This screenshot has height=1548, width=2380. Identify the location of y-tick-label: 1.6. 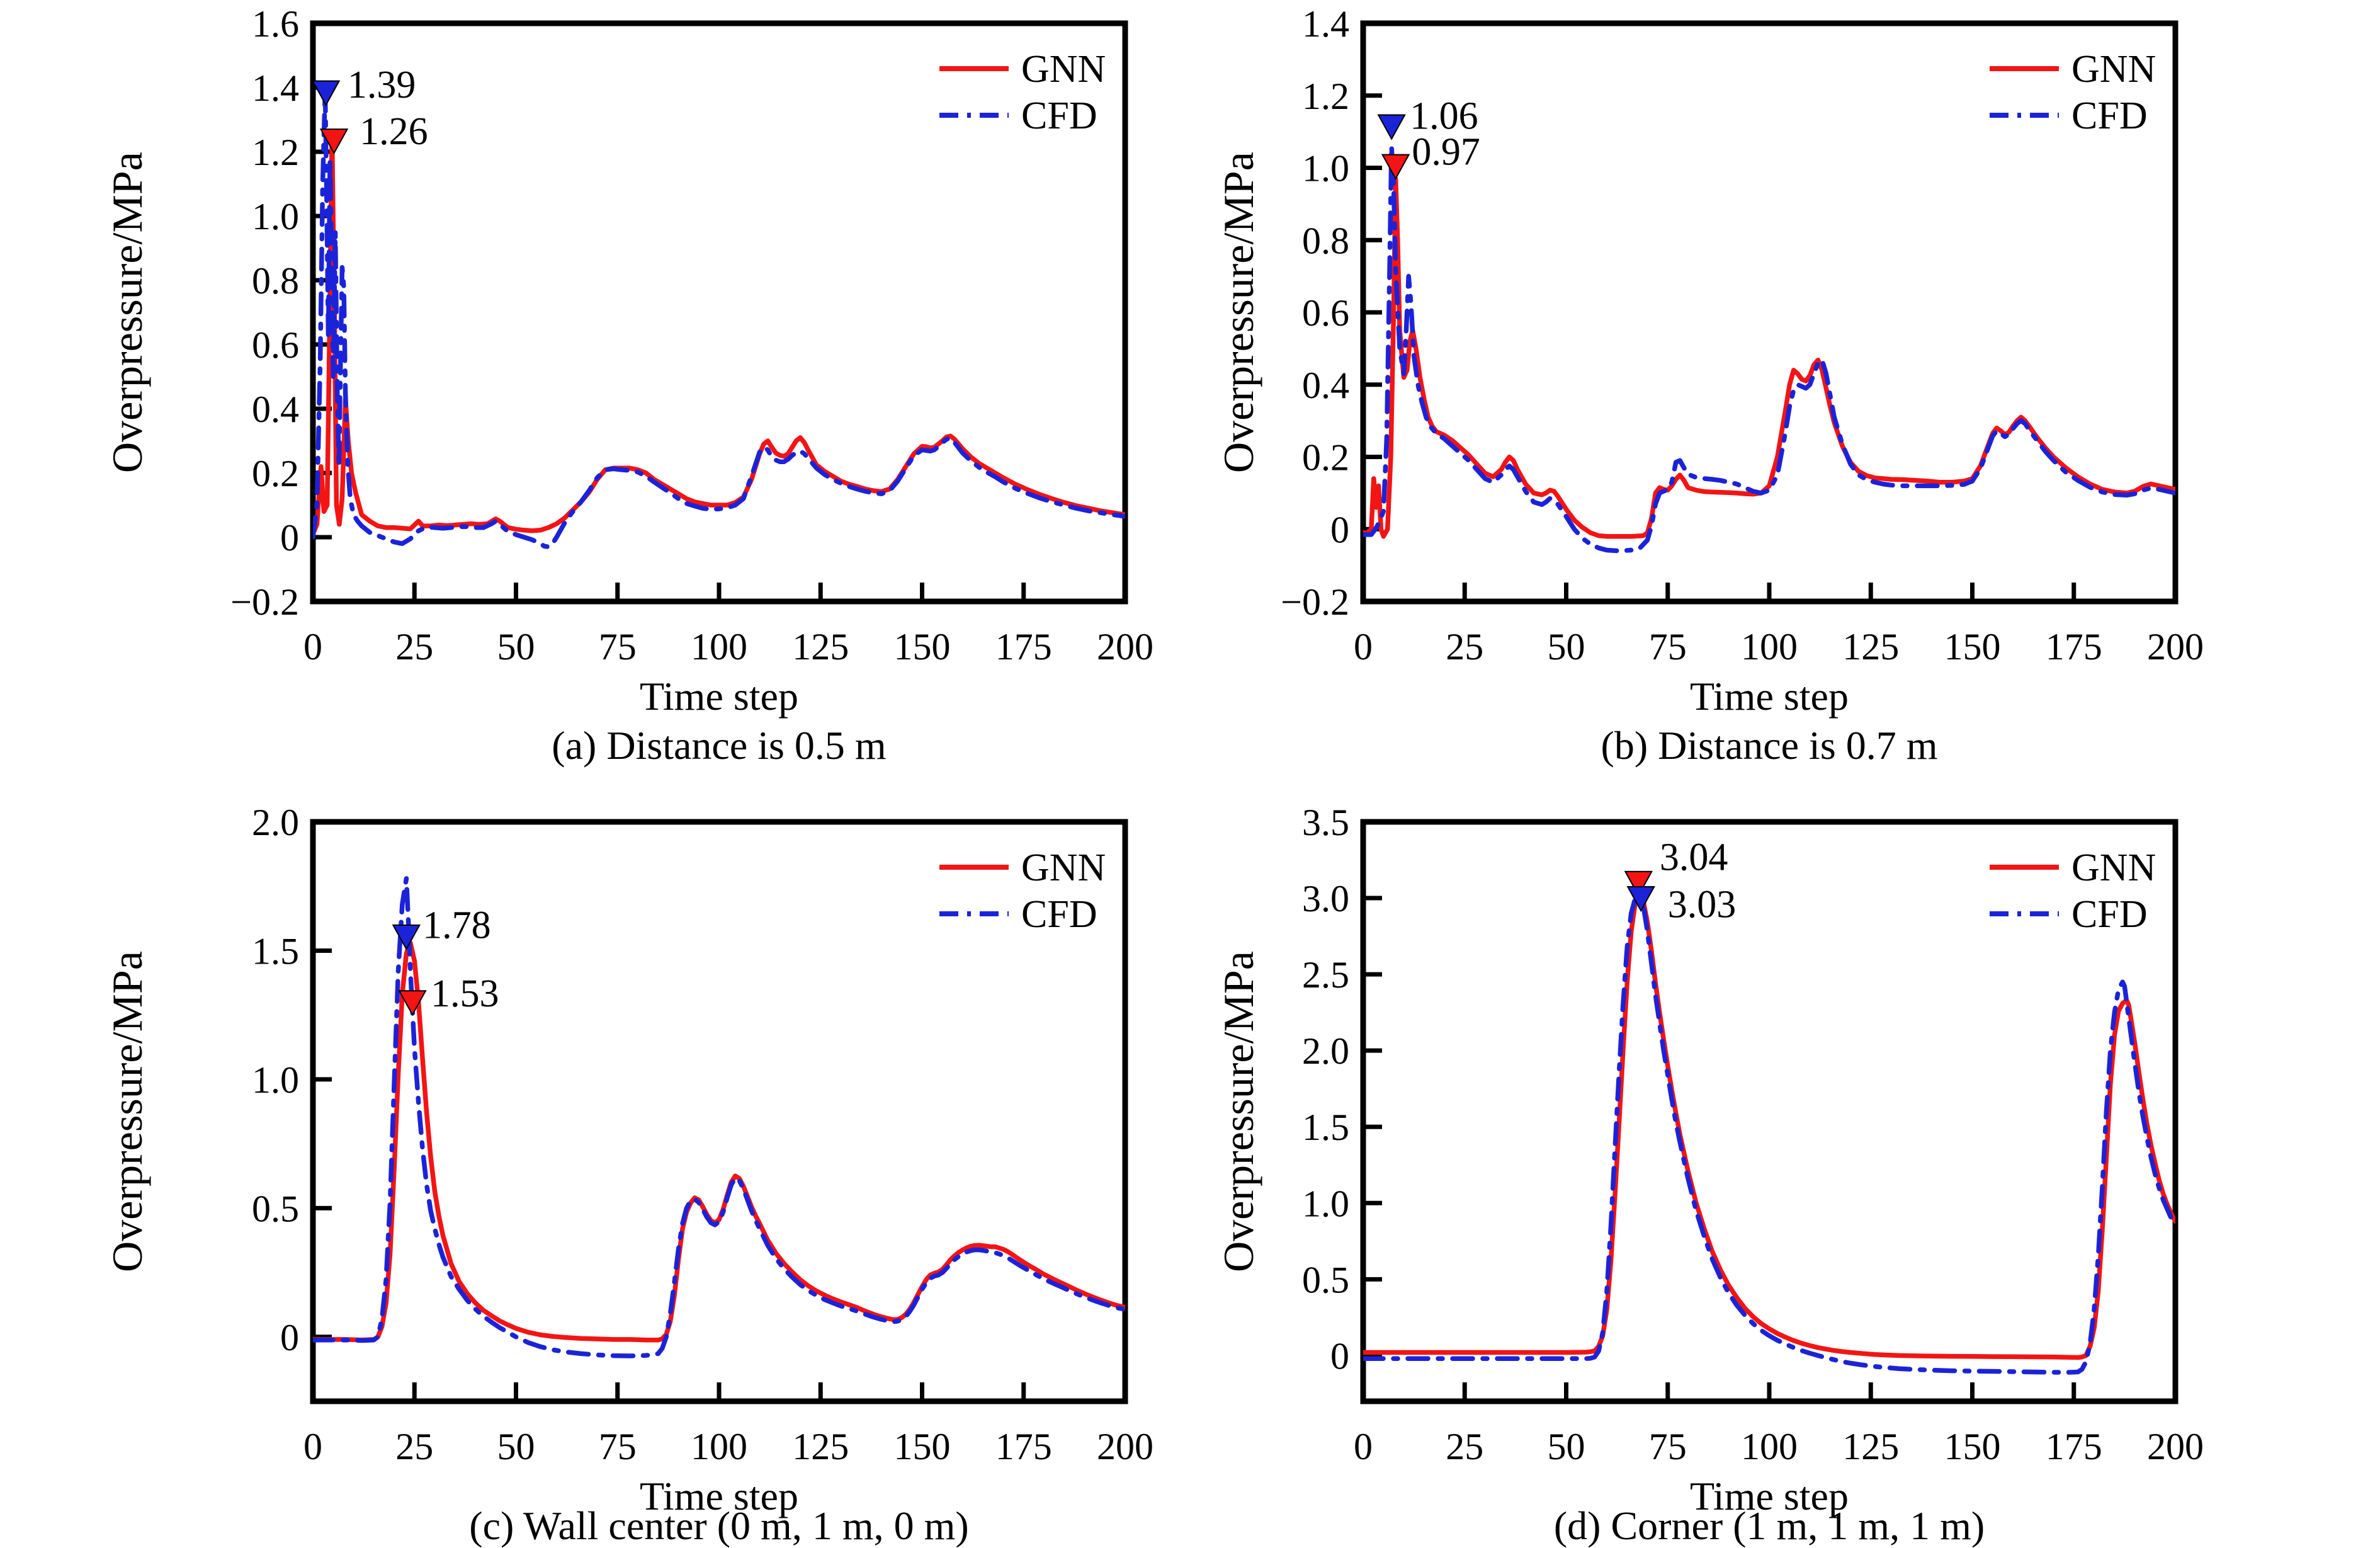
(275, 24).